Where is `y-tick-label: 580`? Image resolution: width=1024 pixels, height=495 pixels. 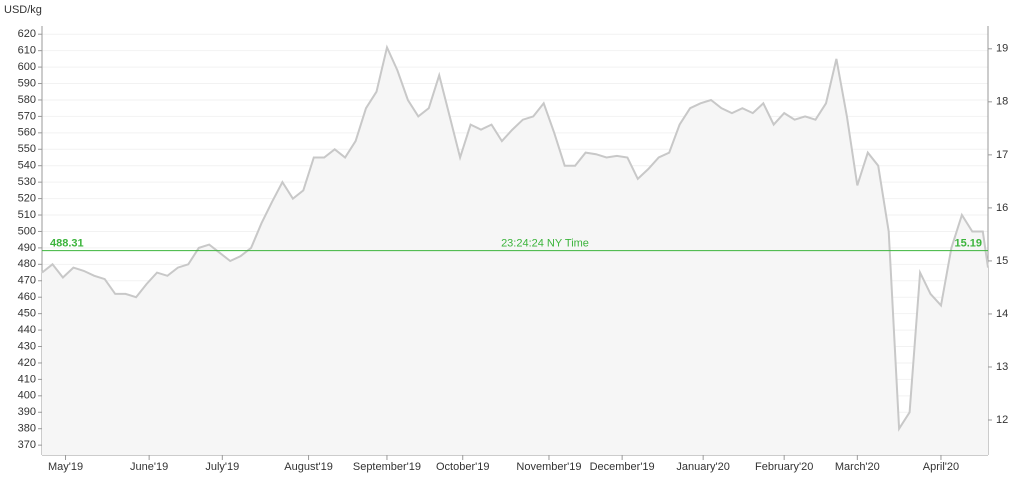
y-tick-label: 580 is located at coordinates (27, 100).